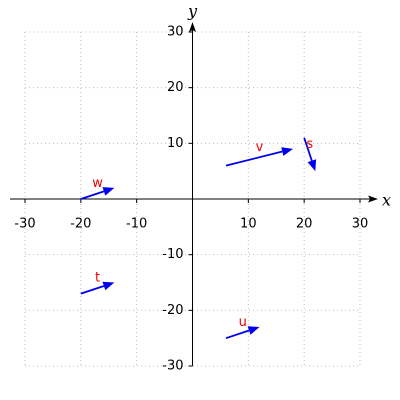 The width and height of the screenshot is (400, 400). What do you see at coordinates (172, 310) in the screenshot?
I see `y-tick-label: -20` at bounding box center [172, 310].